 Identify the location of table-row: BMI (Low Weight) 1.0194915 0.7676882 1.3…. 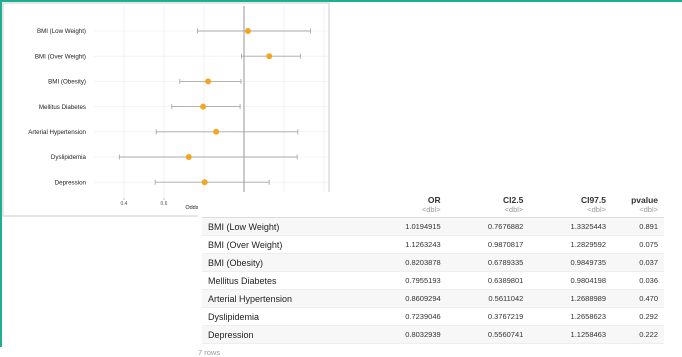
(433, 226).